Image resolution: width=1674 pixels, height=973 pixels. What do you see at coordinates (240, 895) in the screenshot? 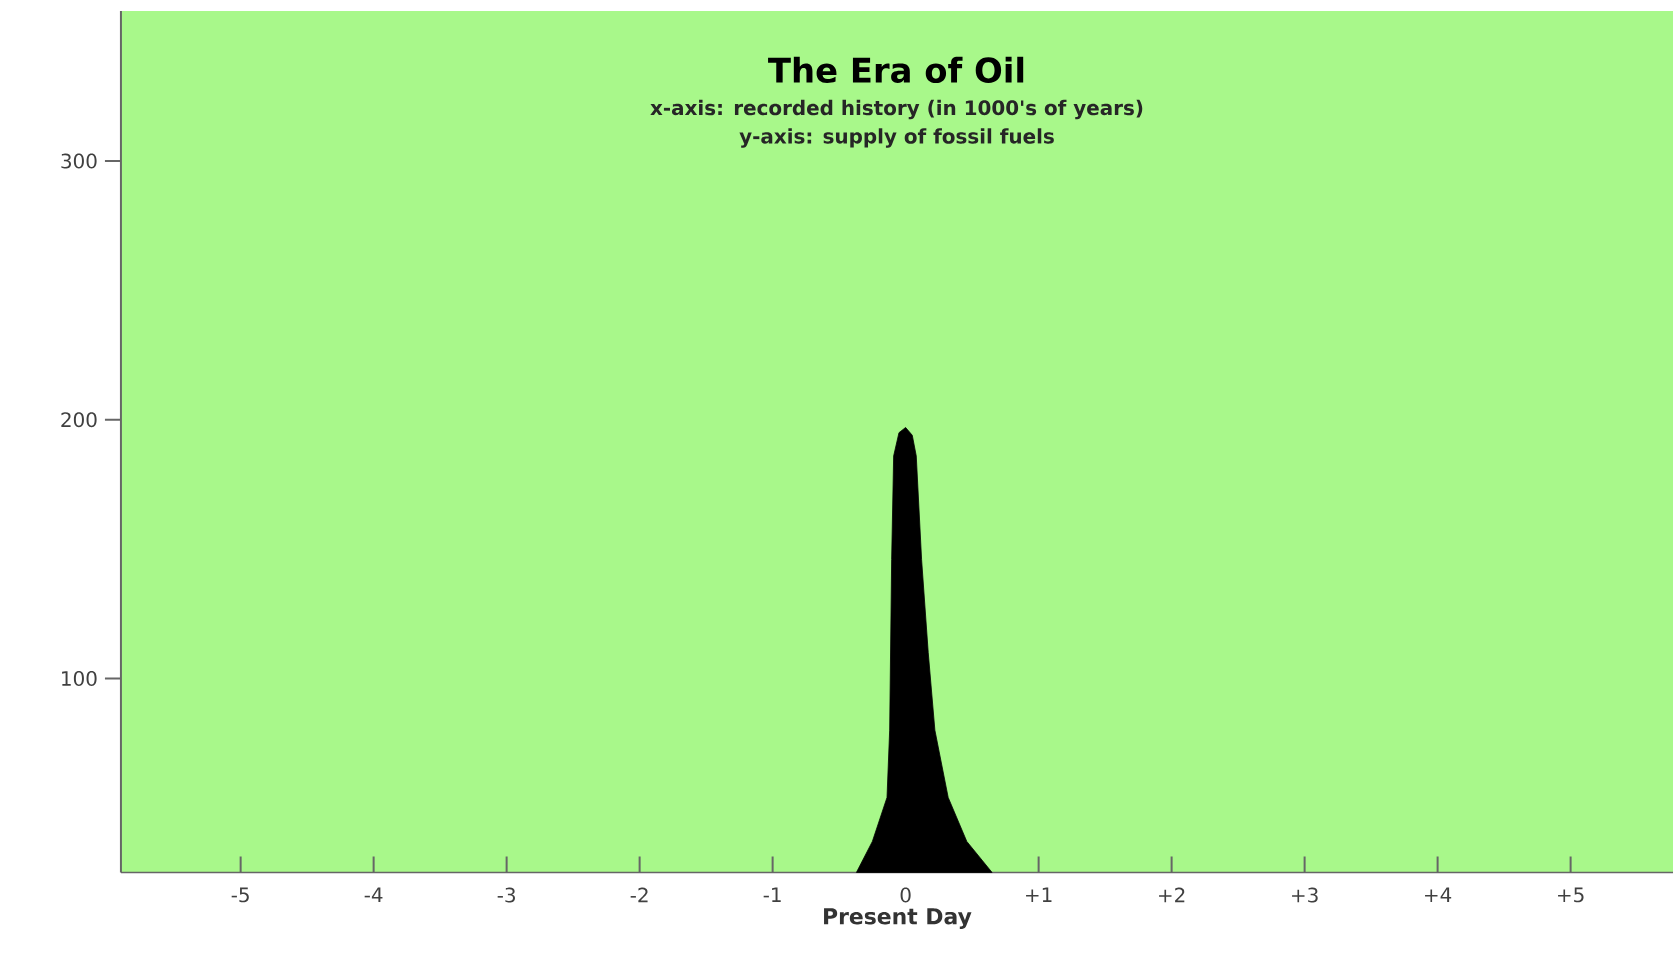
I see `x-tick-label: -5` at bounding box center [240, 895].